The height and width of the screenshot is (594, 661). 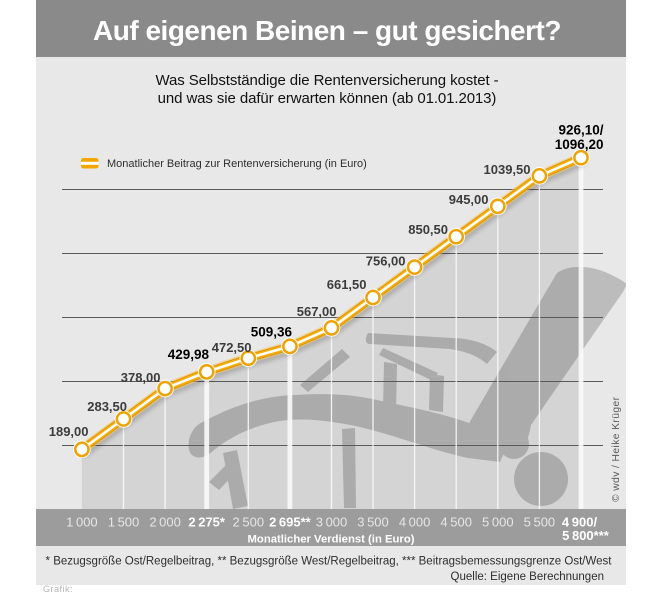 I want to click on svg-text: 756,00, so click(x=386, y=261).